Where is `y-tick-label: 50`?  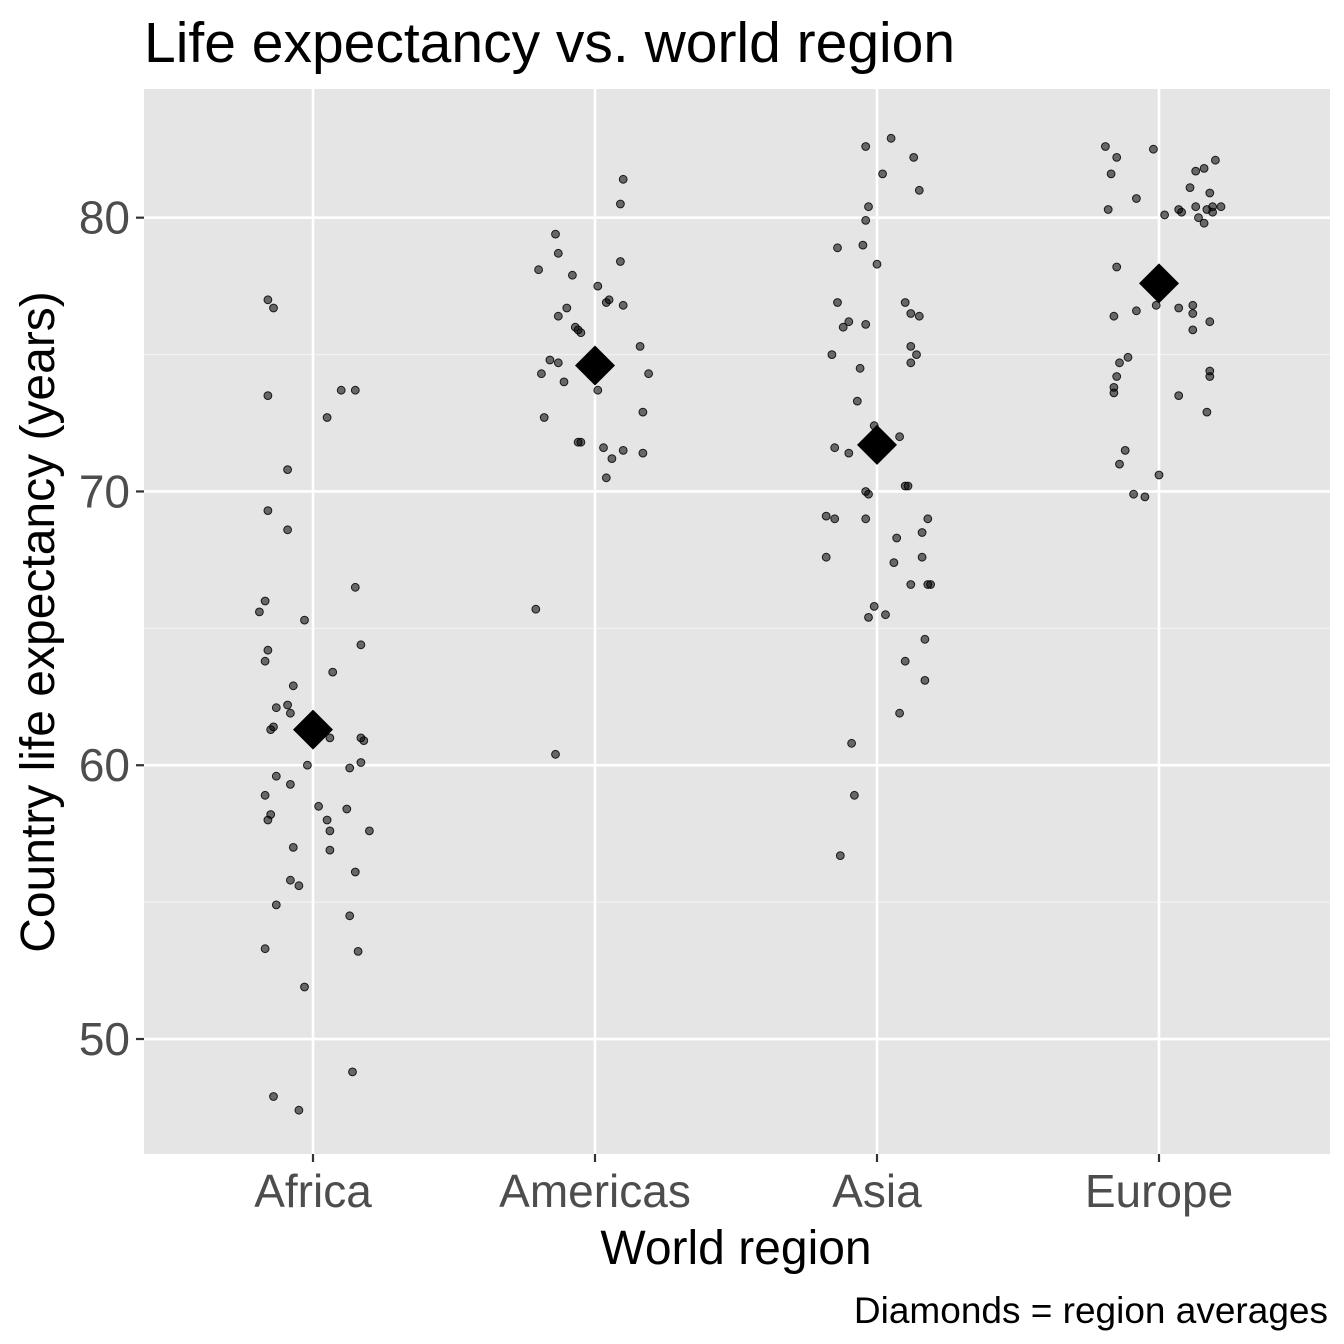
y-tick-label: 50 is located at coordinates (104, 1039).